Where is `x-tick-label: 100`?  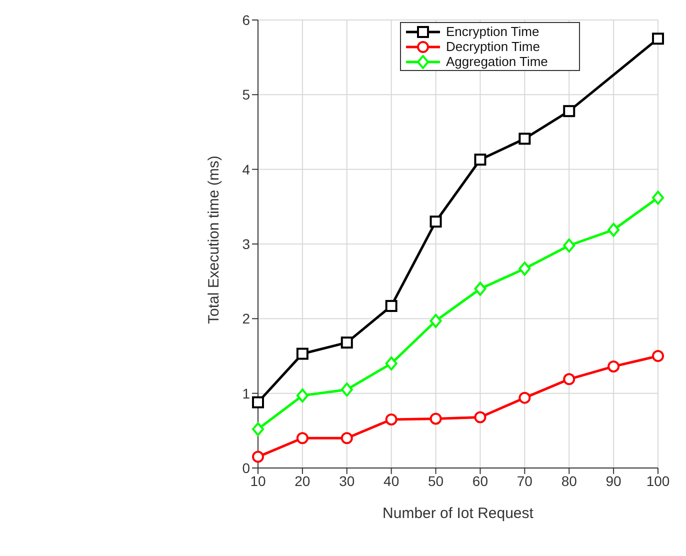
x-tick-label: 100 is located at coordinates (658, 480).